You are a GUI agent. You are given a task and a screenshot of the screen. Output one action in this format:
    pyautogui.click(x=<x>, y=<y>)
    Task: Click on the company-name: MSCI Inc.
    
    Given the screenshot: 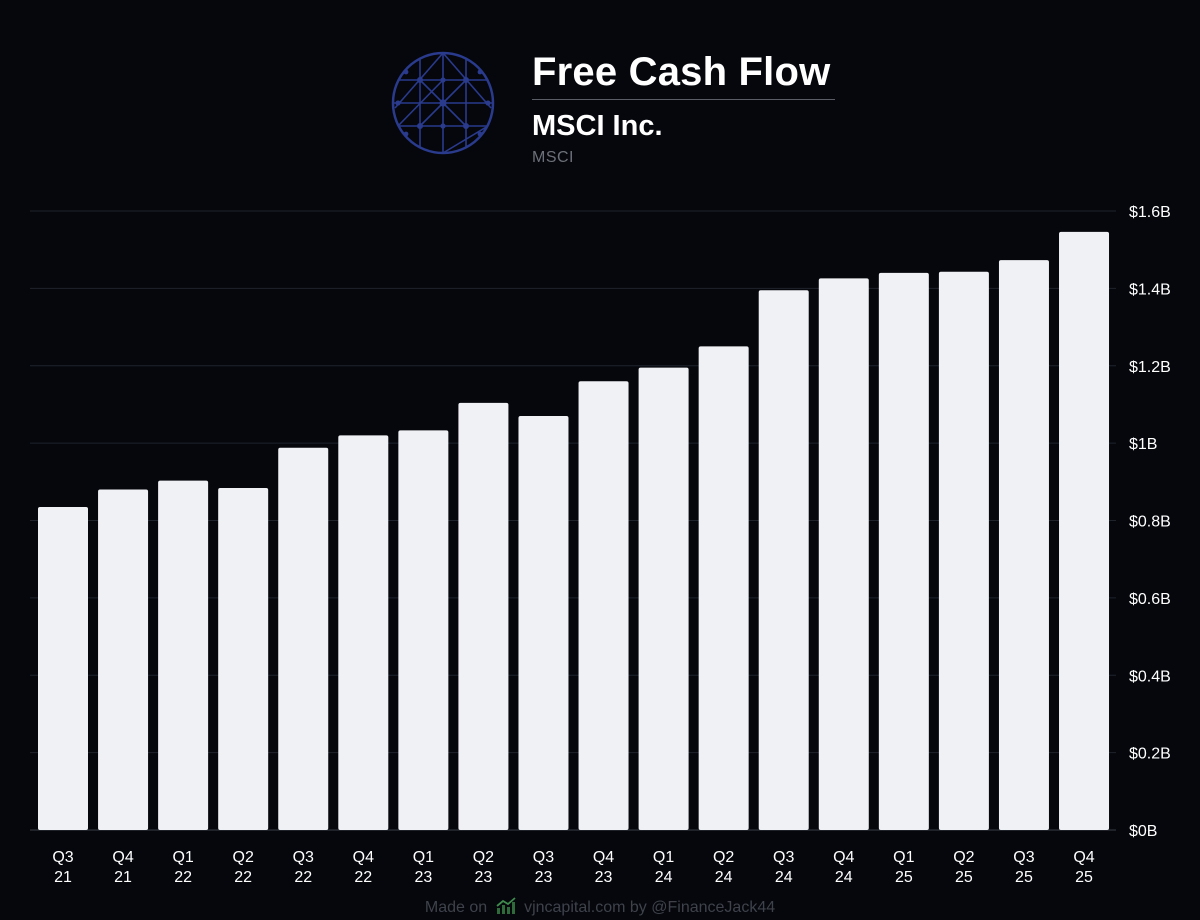 What is the action you would take?
    pyautogui.click(x=597, y=126)
    